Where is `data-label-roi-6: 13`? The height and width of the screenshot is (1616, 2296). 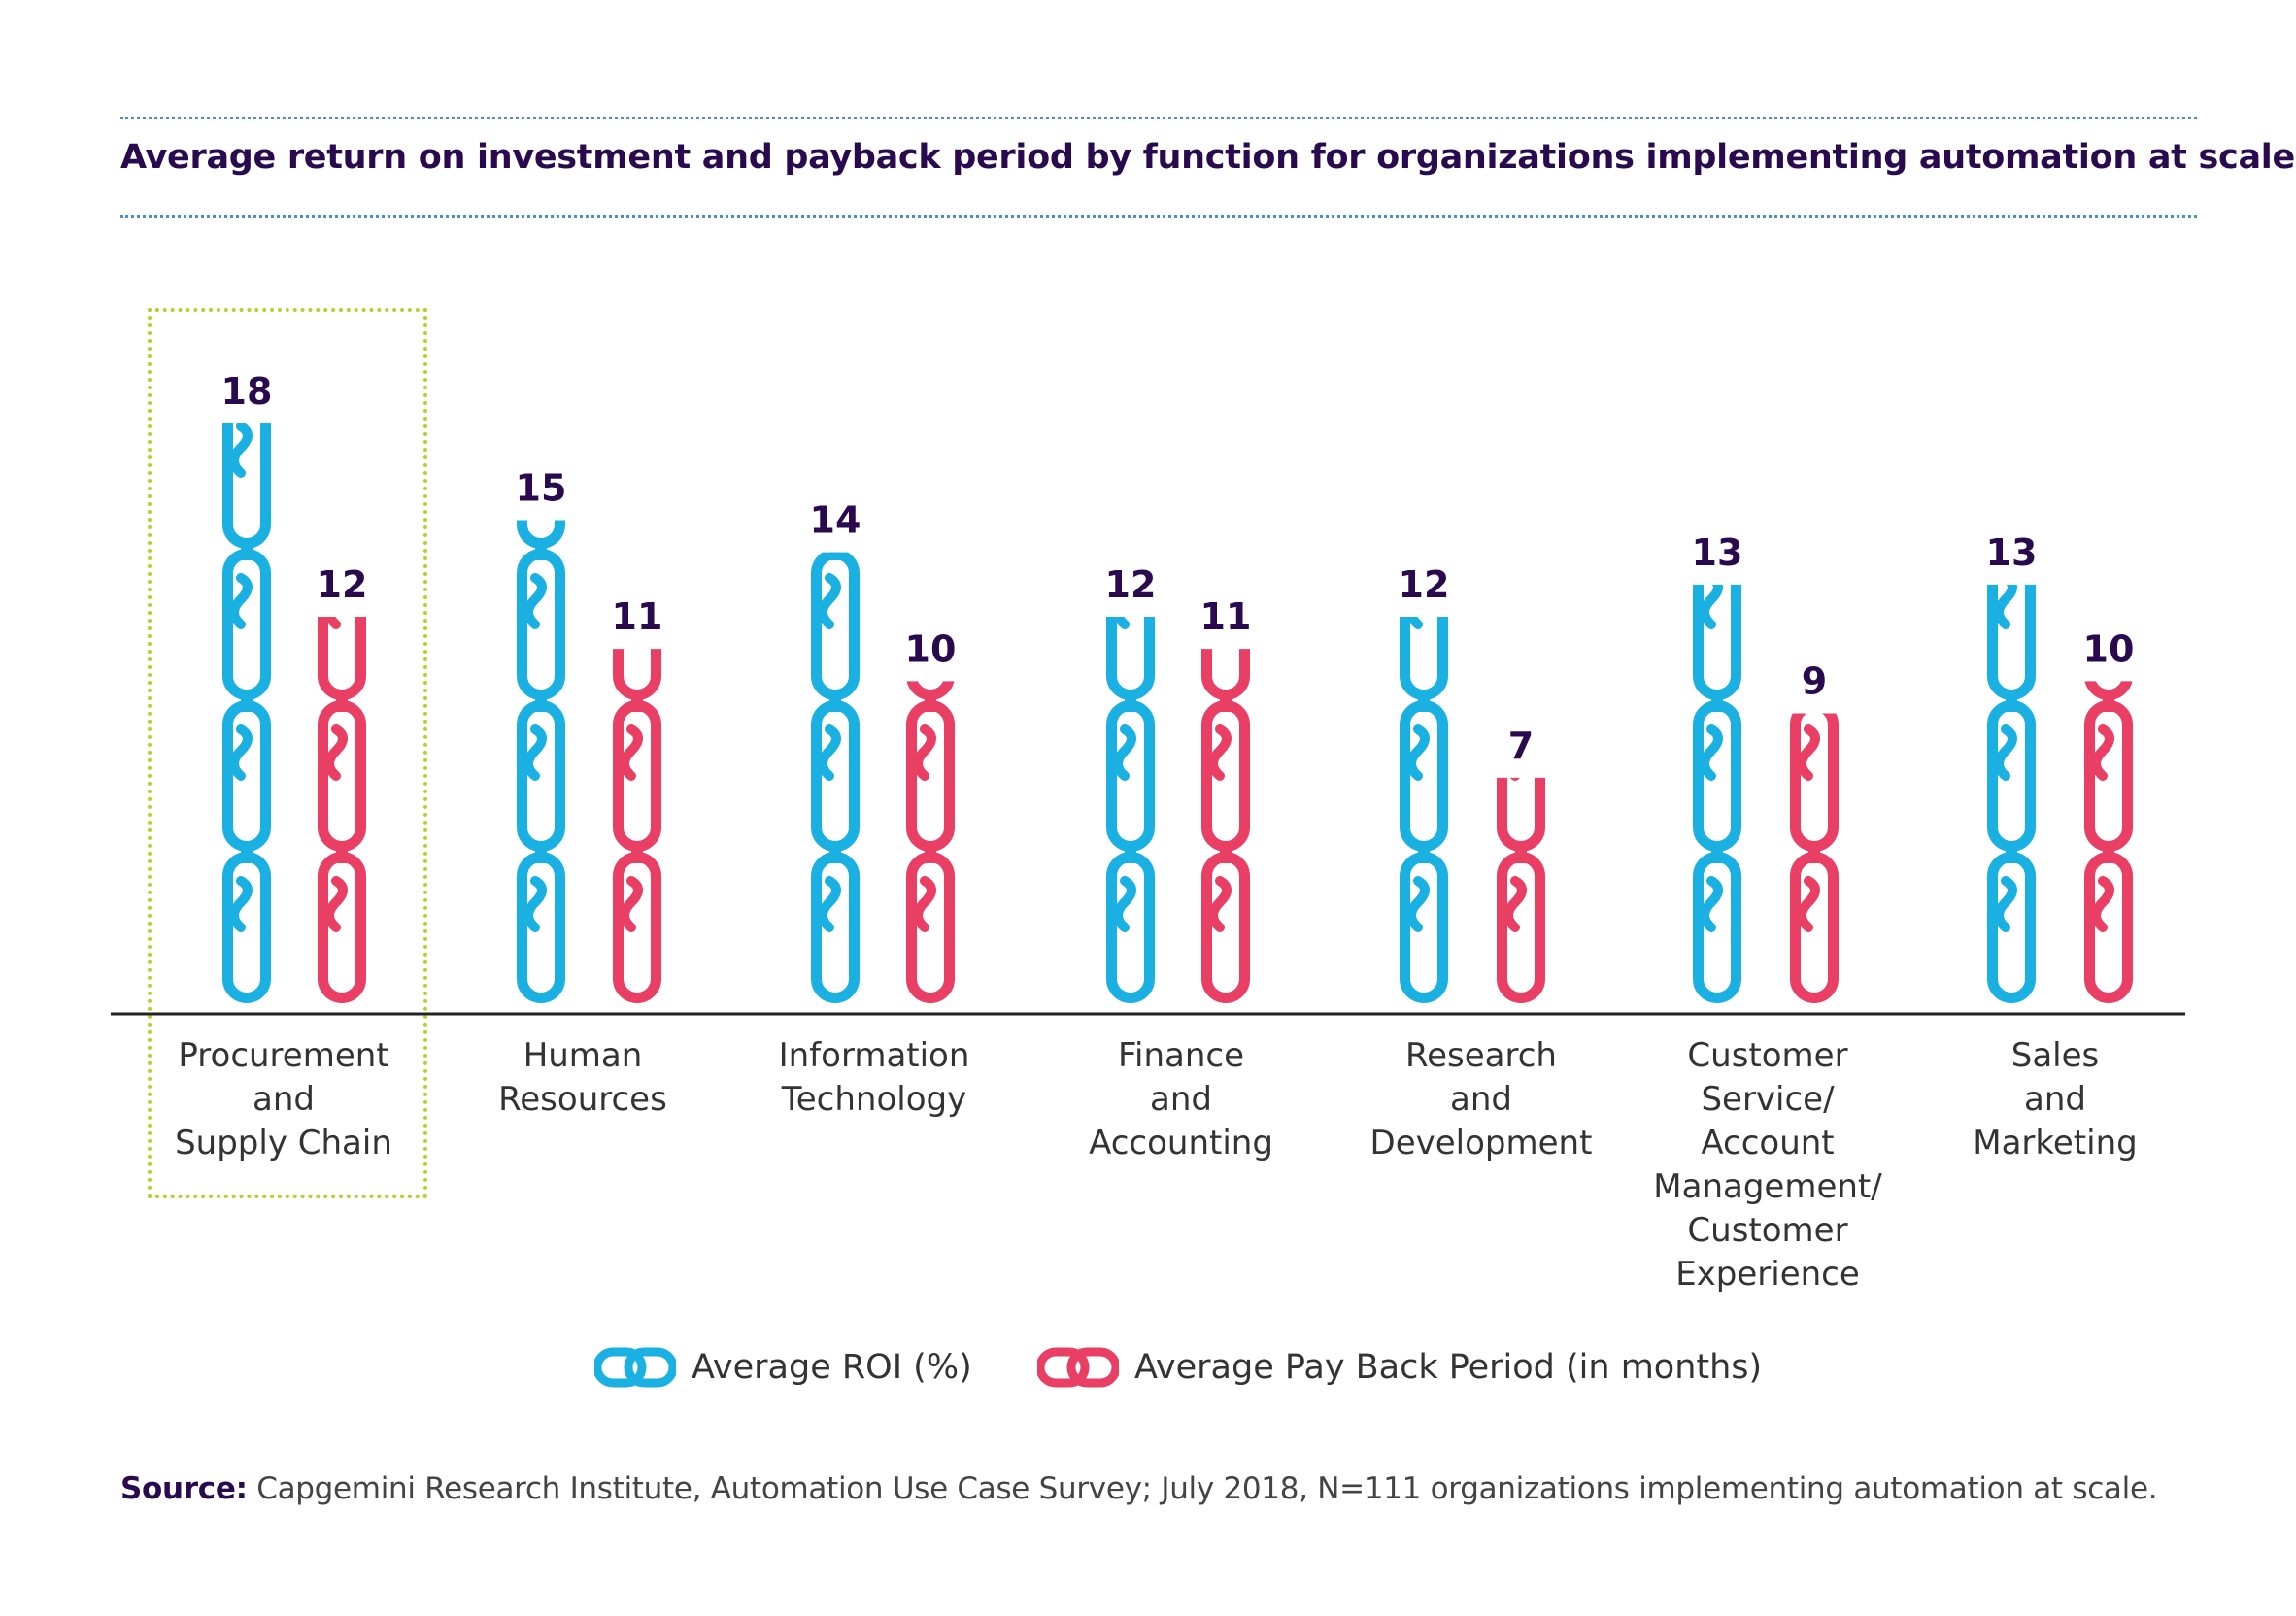 data-label-roi-6: 13 is located at coordinates (2012, 552).